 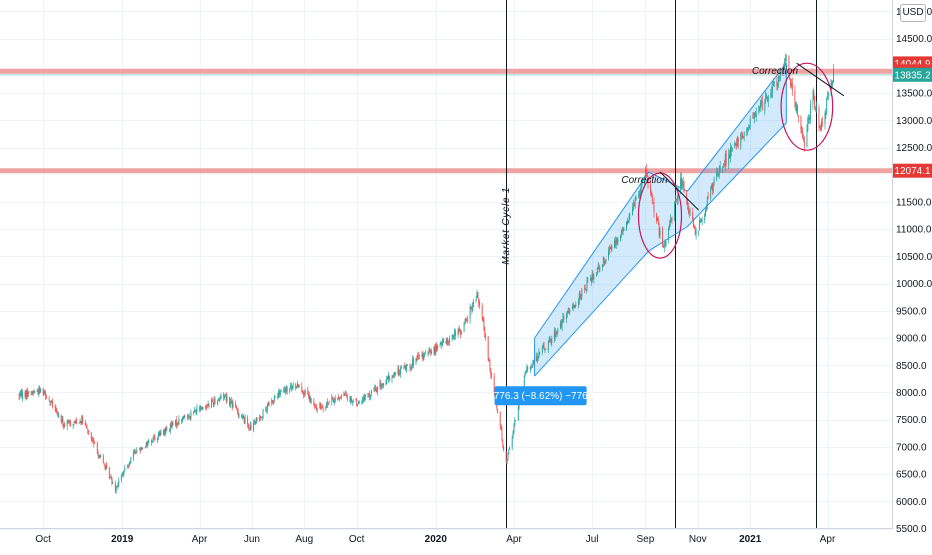 I want to click on channel-lower-line, so click(x=660, y=249).